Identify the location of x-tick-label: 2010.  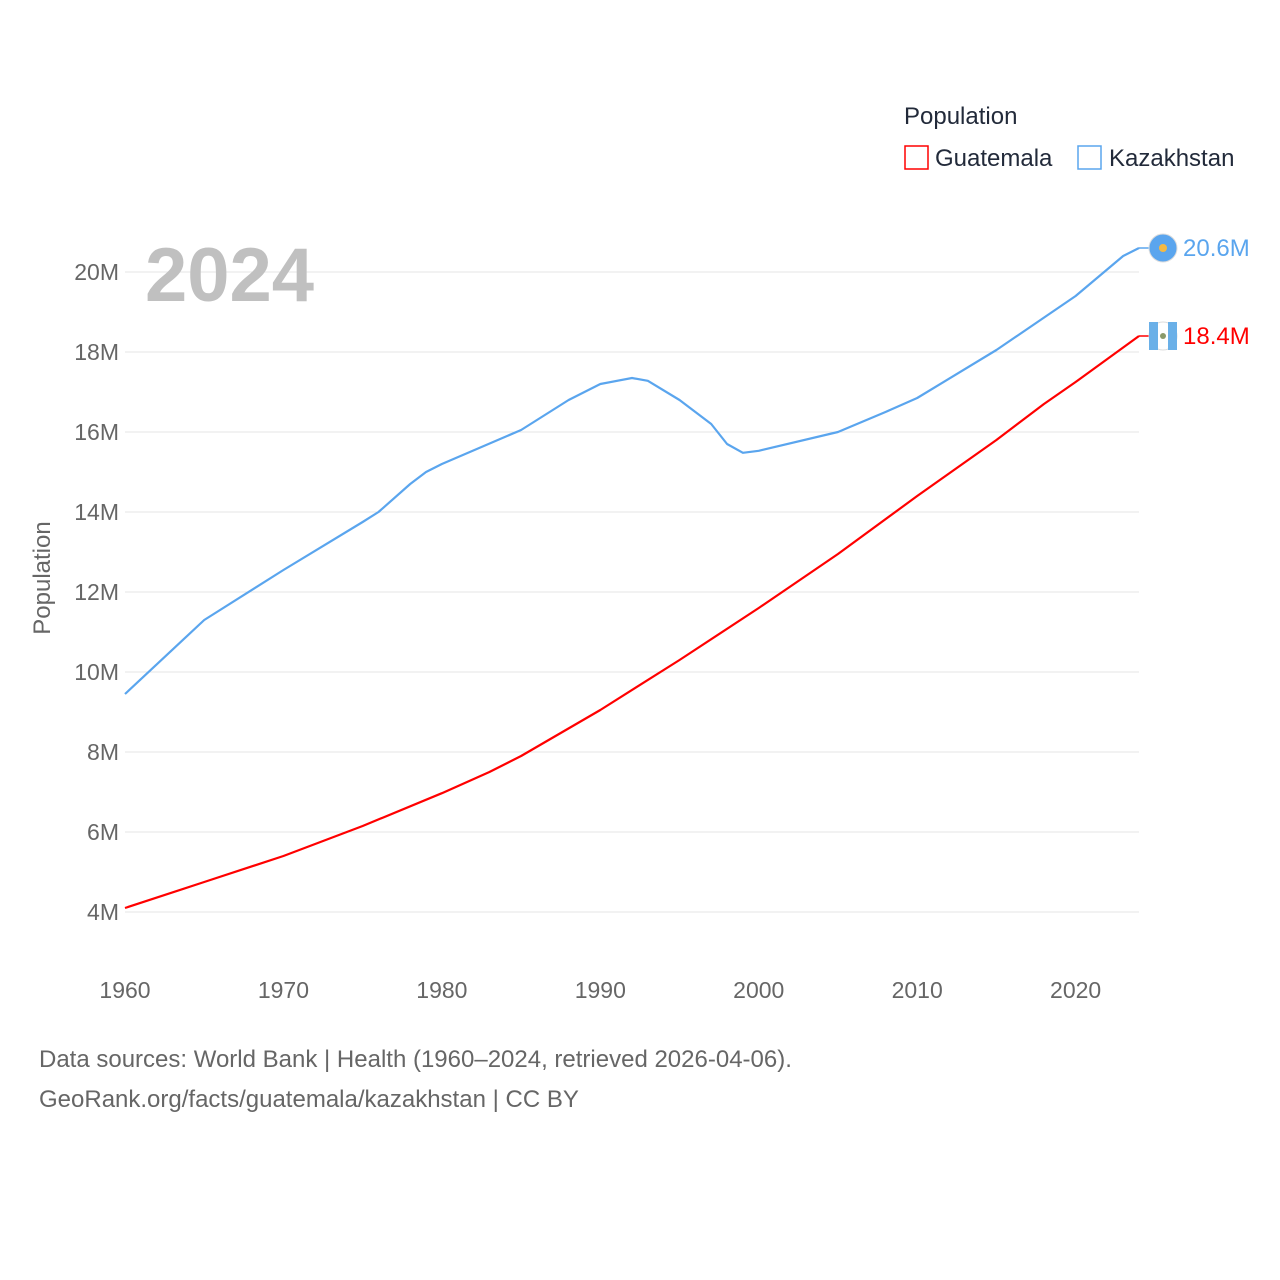
(917, 990).